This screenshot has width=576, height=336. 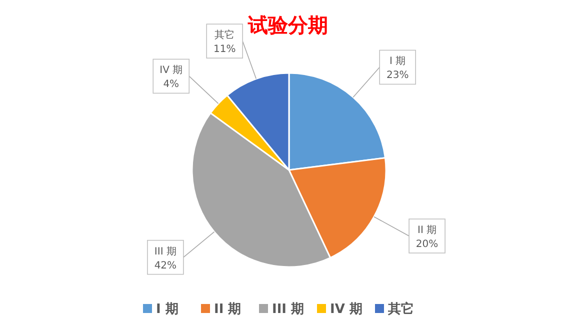 I want to click on chart-title: 试验分期, so click(x=287, y=25).